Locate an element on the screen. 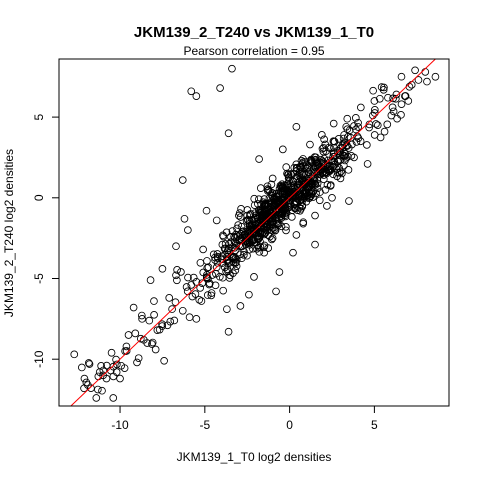 This screenshot has height=480, width=480. x-tick-label: 5 is located at coordinates (374, 425).